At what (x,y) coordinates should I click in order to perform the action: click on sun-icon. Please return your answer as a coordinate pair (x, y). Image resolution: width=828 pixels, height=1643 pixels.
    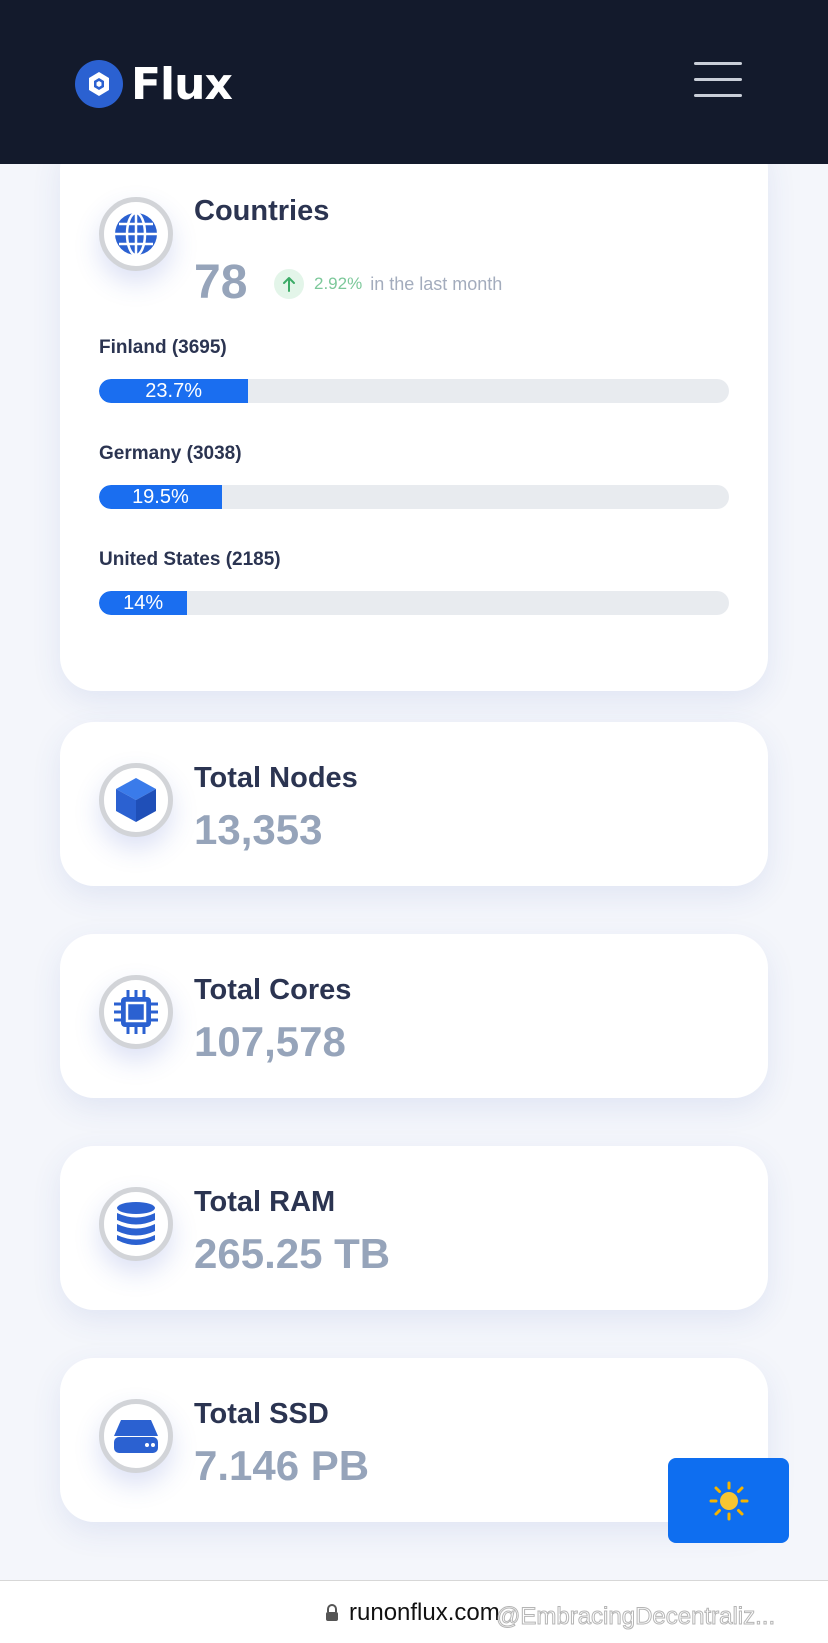
    Looking at the image, I should click on (728, 1500).